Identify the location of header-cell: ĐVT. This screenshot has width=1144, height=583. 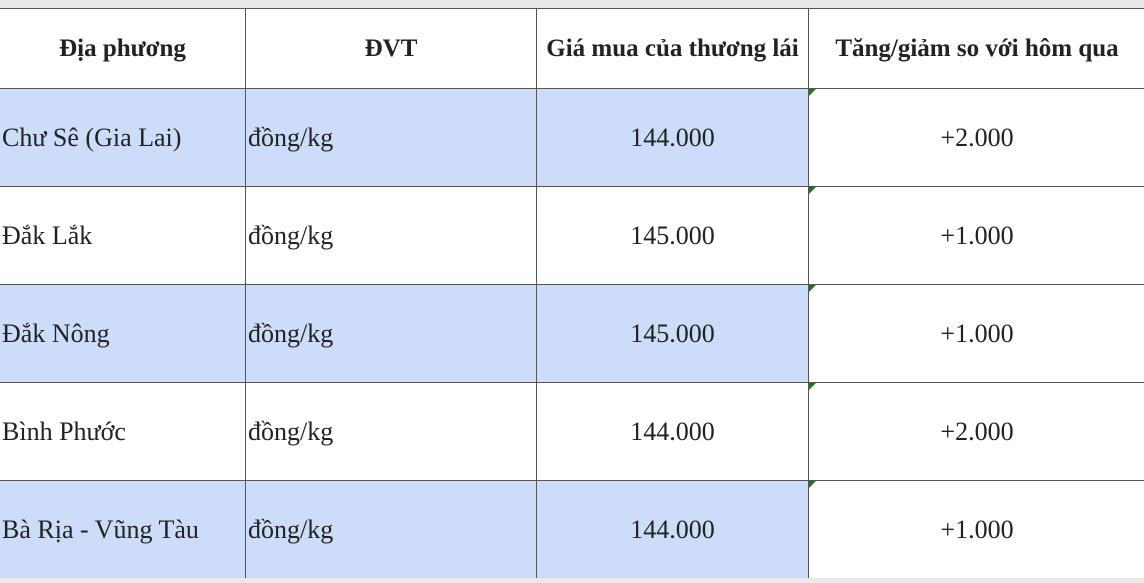
(391, 48).